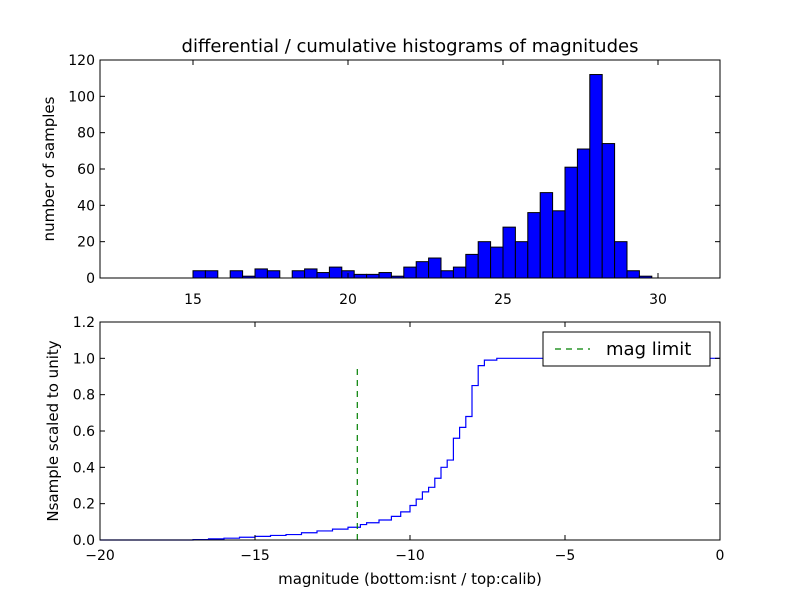 The width and height of the screenshot is (800, 604). I want to click on cumulative-x-tick-label: −20, so click(100, 556).